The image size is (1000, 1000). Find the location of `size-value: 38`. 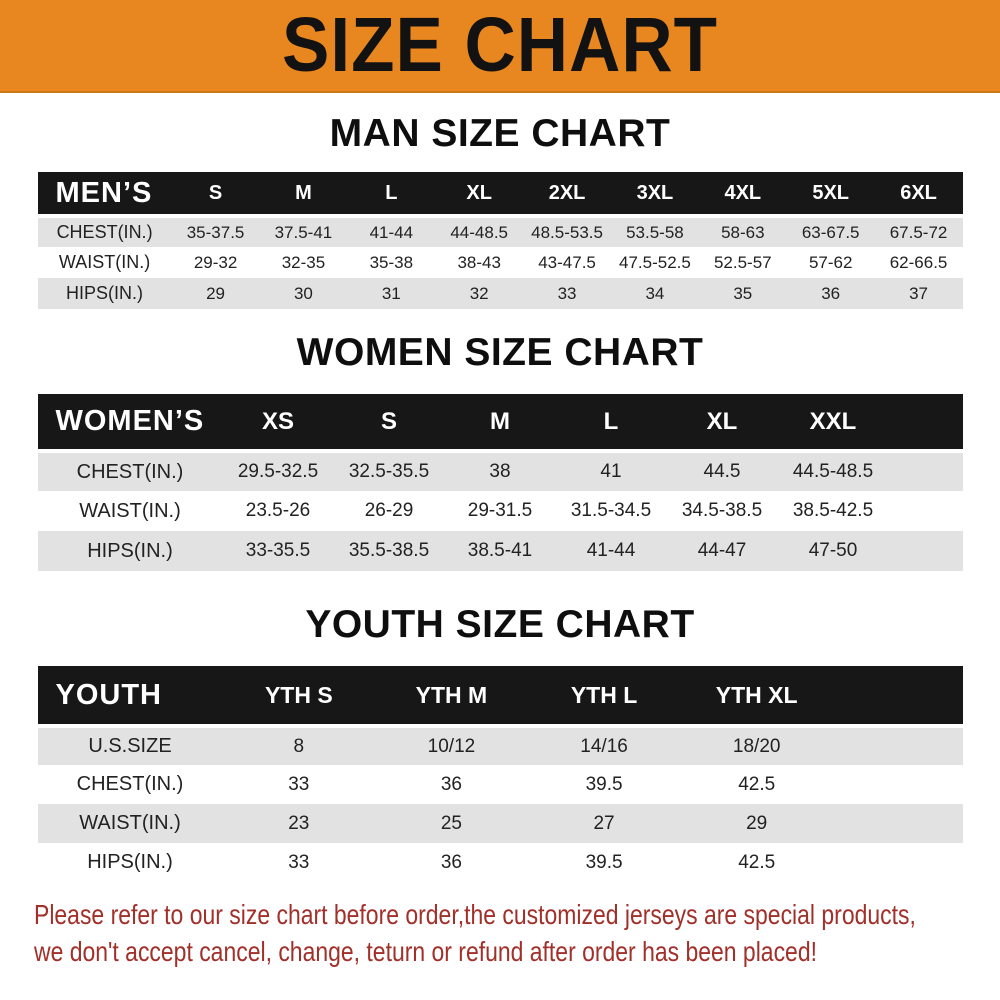

size-value: 38 is located at coordinates (500, 471).